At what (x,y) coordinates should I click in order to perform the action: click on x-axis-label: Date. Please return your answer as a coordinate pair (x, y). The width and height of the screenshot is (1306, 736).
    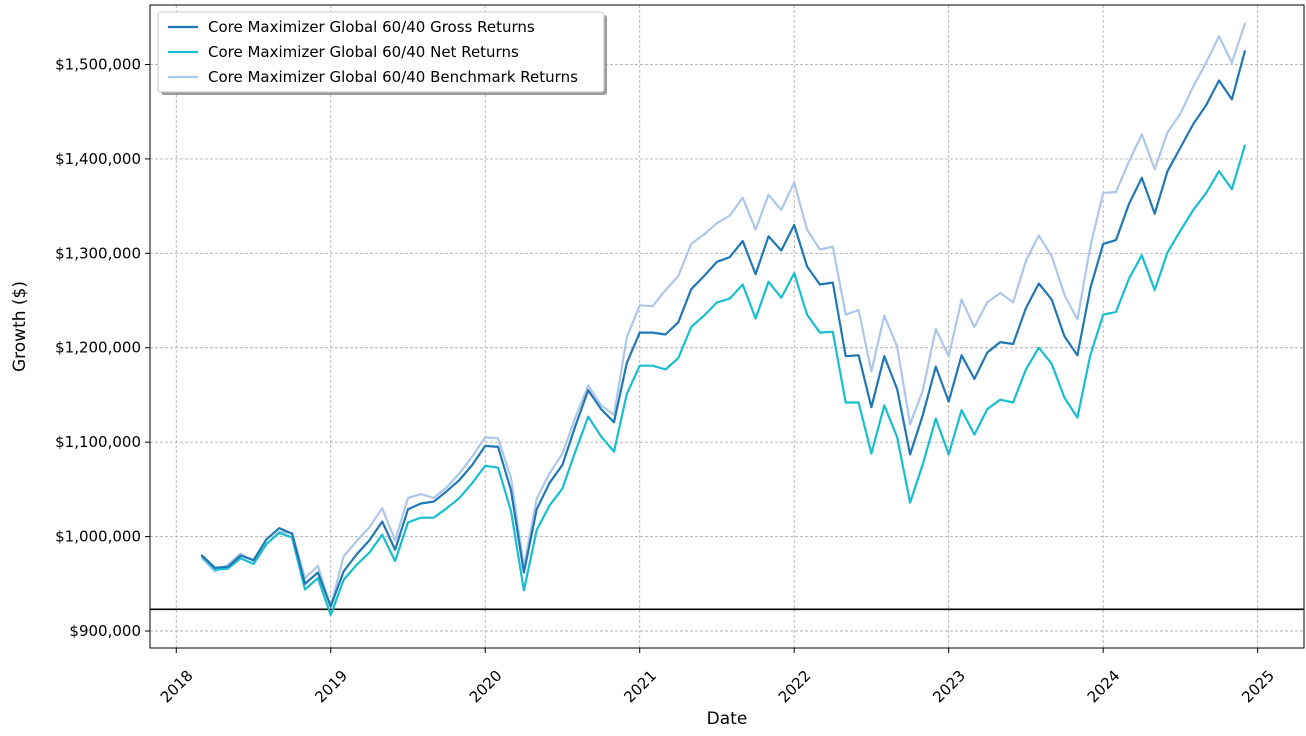
    Looking at the image, I should click on (727, 719).